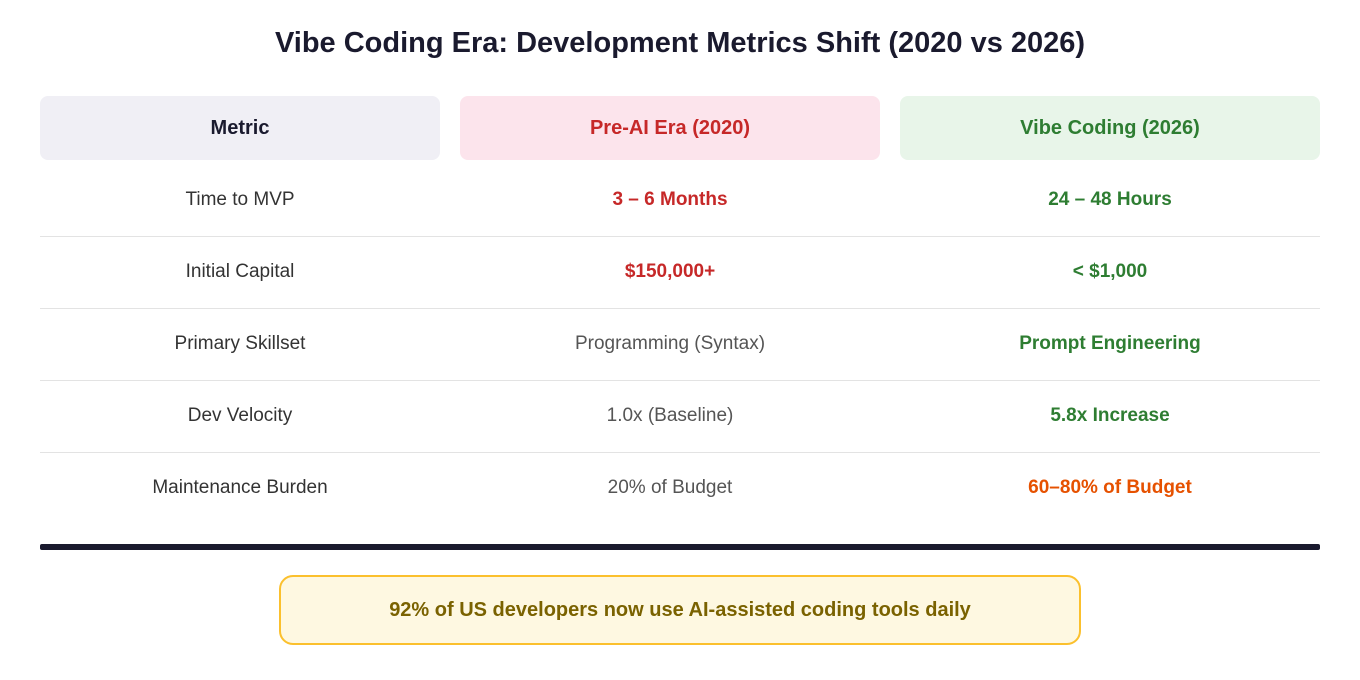 Image resolution: width=1360 pixels, height=680 pixels. I want to click on vibe-cell: Prompt Engineering, so click(1110, 343).